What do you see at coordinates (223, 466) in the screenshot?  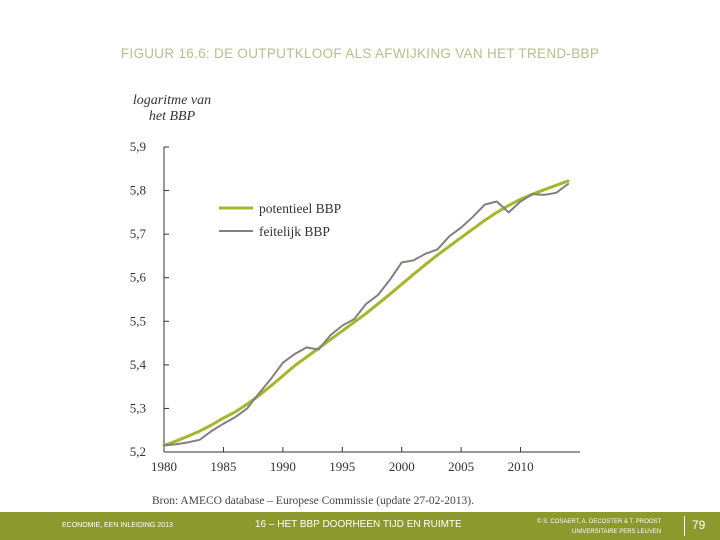 I see `x-tick-label: 1985` at bounding box center [223, 466].